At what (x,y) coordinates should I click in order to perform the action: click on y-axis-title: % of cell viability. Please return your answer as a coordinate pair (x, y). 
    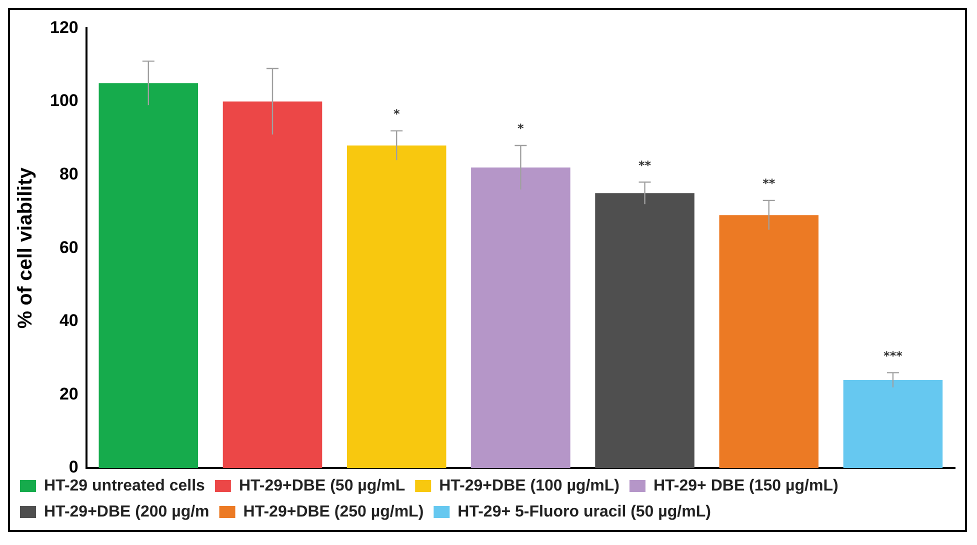
    Looking at the image, I should click on (25, 247).